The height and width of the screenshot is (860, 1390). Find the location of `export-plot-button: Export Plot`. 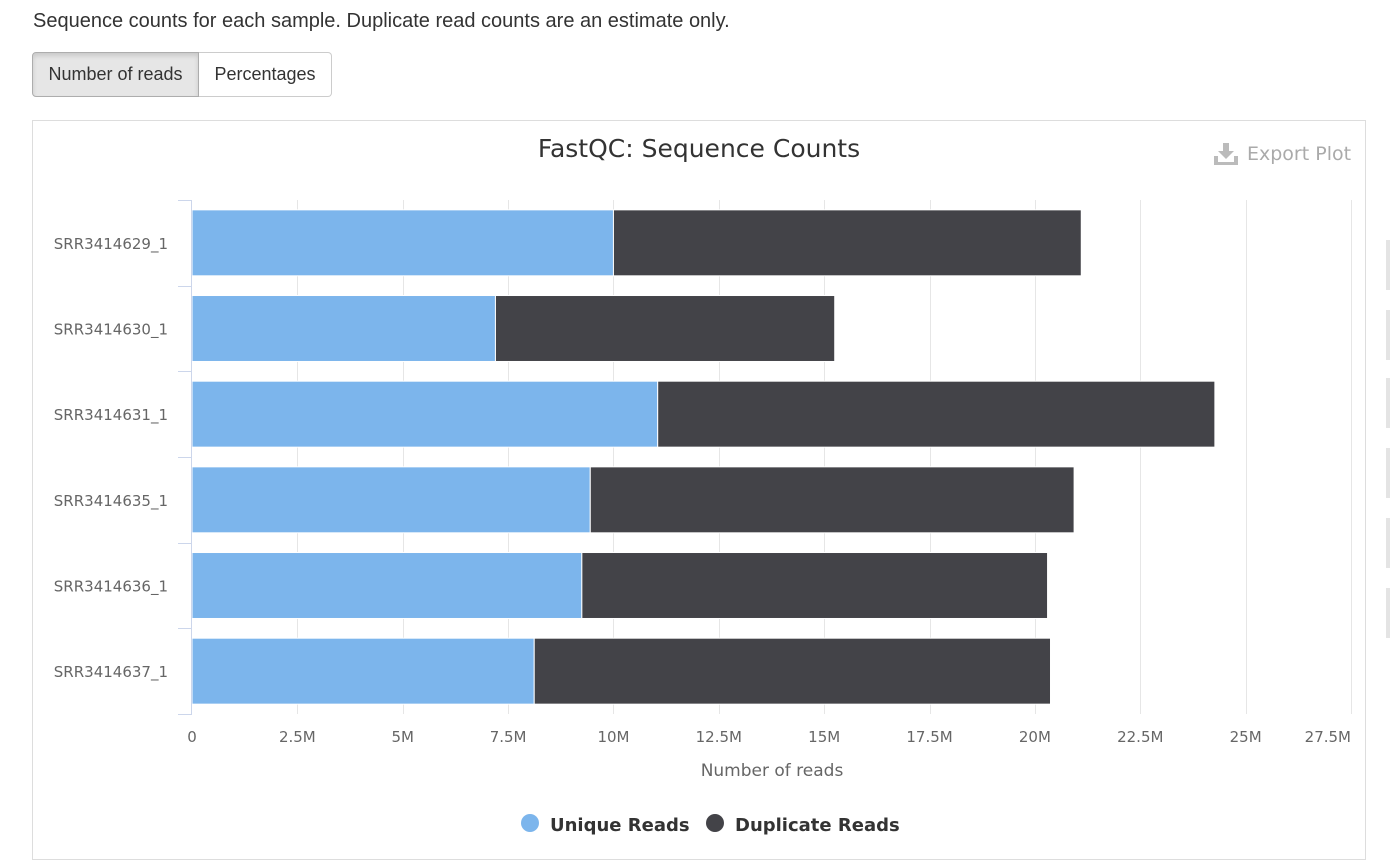

export-plot-button: Export Plot is located at coordinates (1282, 154).